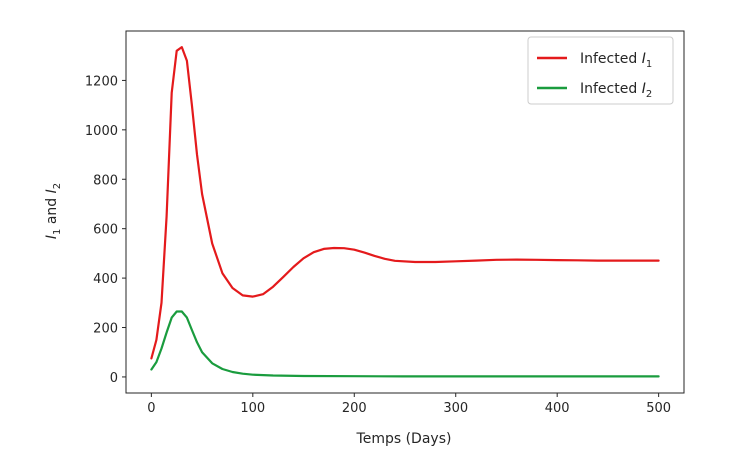 The width and height of the screenshot is (751, 476). Describe the element at coordinates (409, 404) in the screenshot. I see `x-axis: 0 100 200 300 400 500` at that location.